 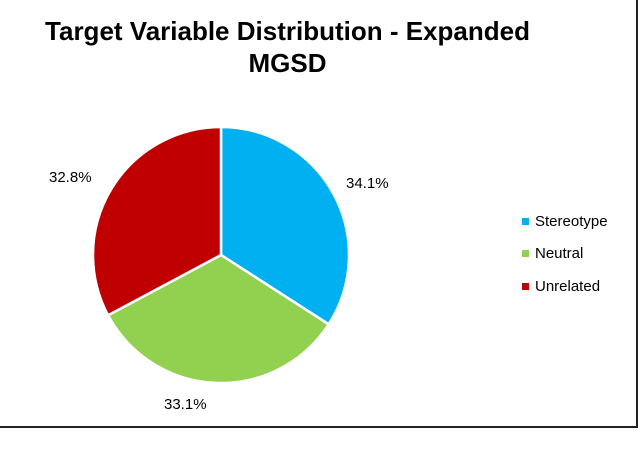 What do you see at coordinates (157, 221) in the screenshot?
I see `pie-slice-unrelated` at bounding box center [157, 221].